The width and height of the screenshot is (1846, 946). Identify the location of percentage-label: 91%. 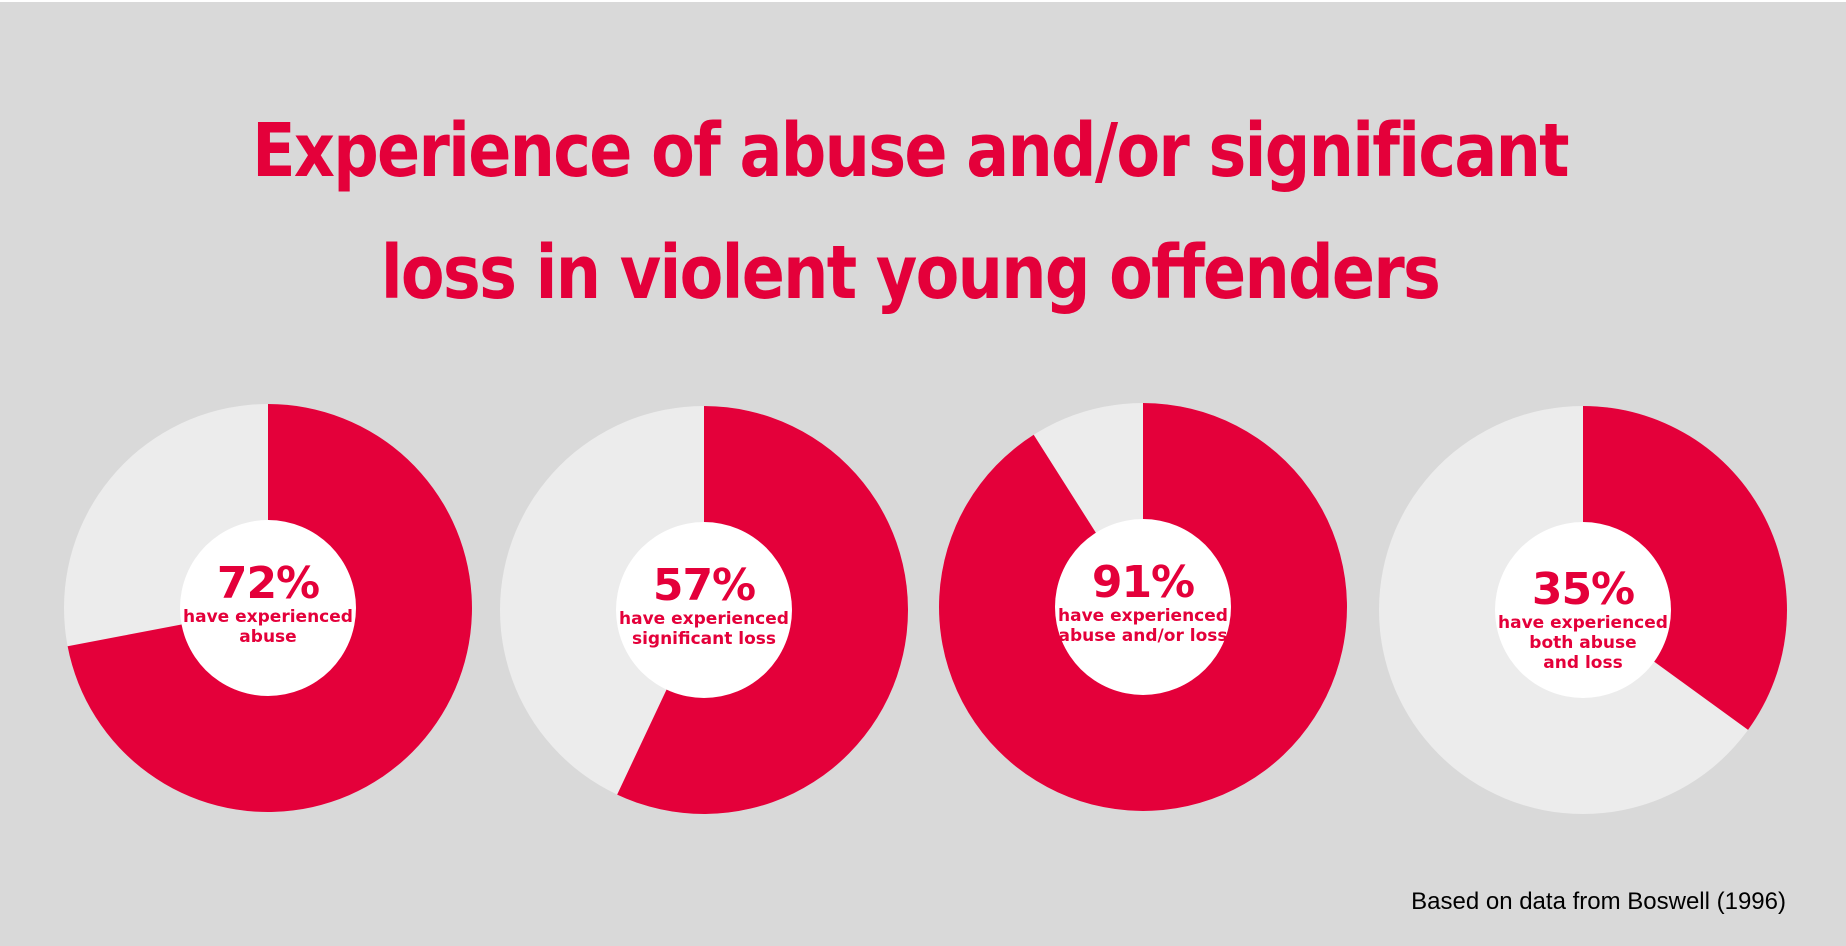
(1143, 582).